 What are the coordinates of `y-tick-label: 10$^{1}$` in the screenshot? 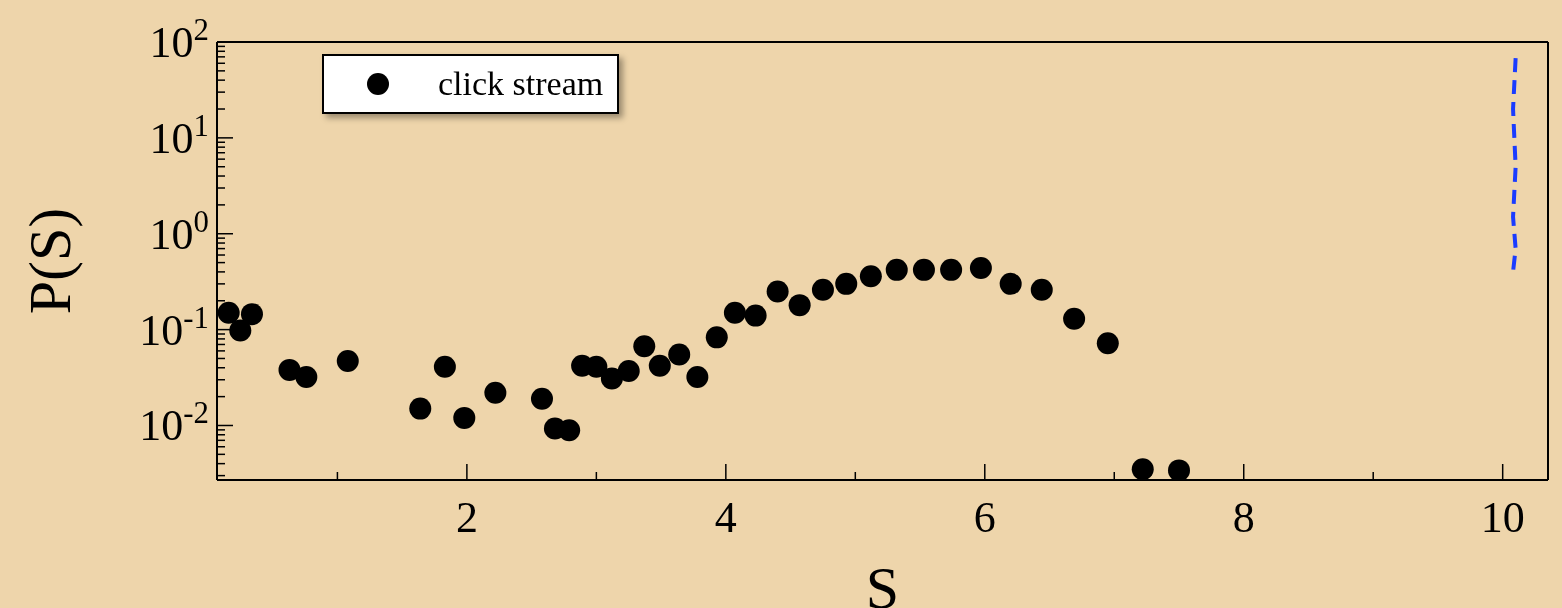 It's located at (179, 135).